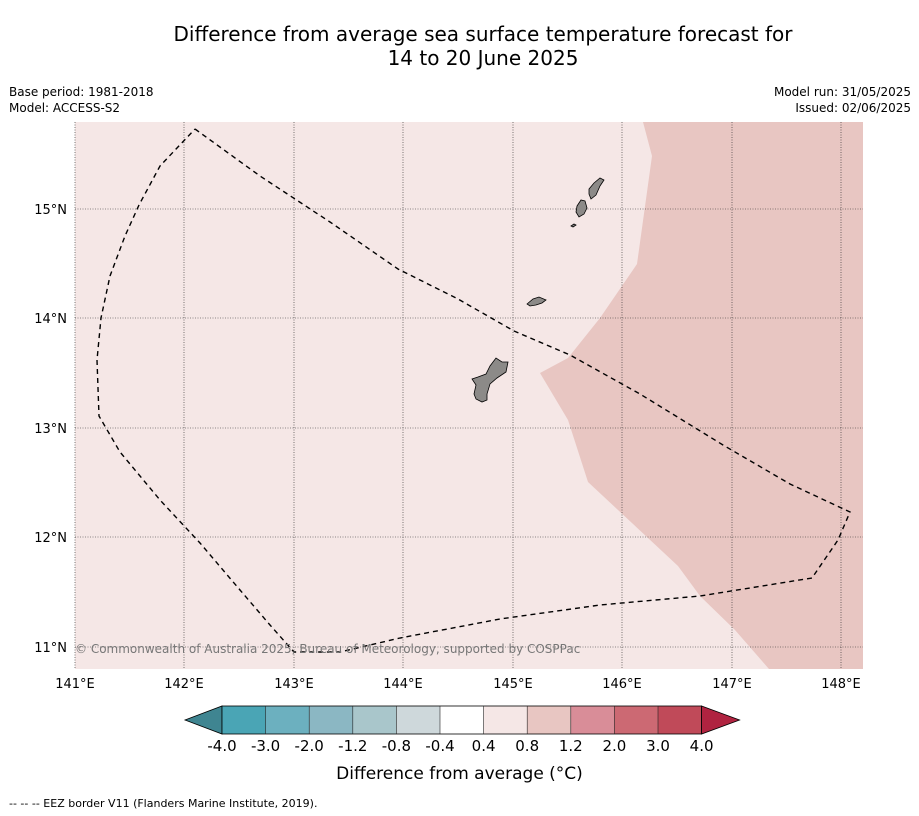 Image resolution: width=919 pixels, height=816 pixels. Describe the element at coordinates (403, 684) in the screenshot. I see `lon-label-144: 144°E` at that location.